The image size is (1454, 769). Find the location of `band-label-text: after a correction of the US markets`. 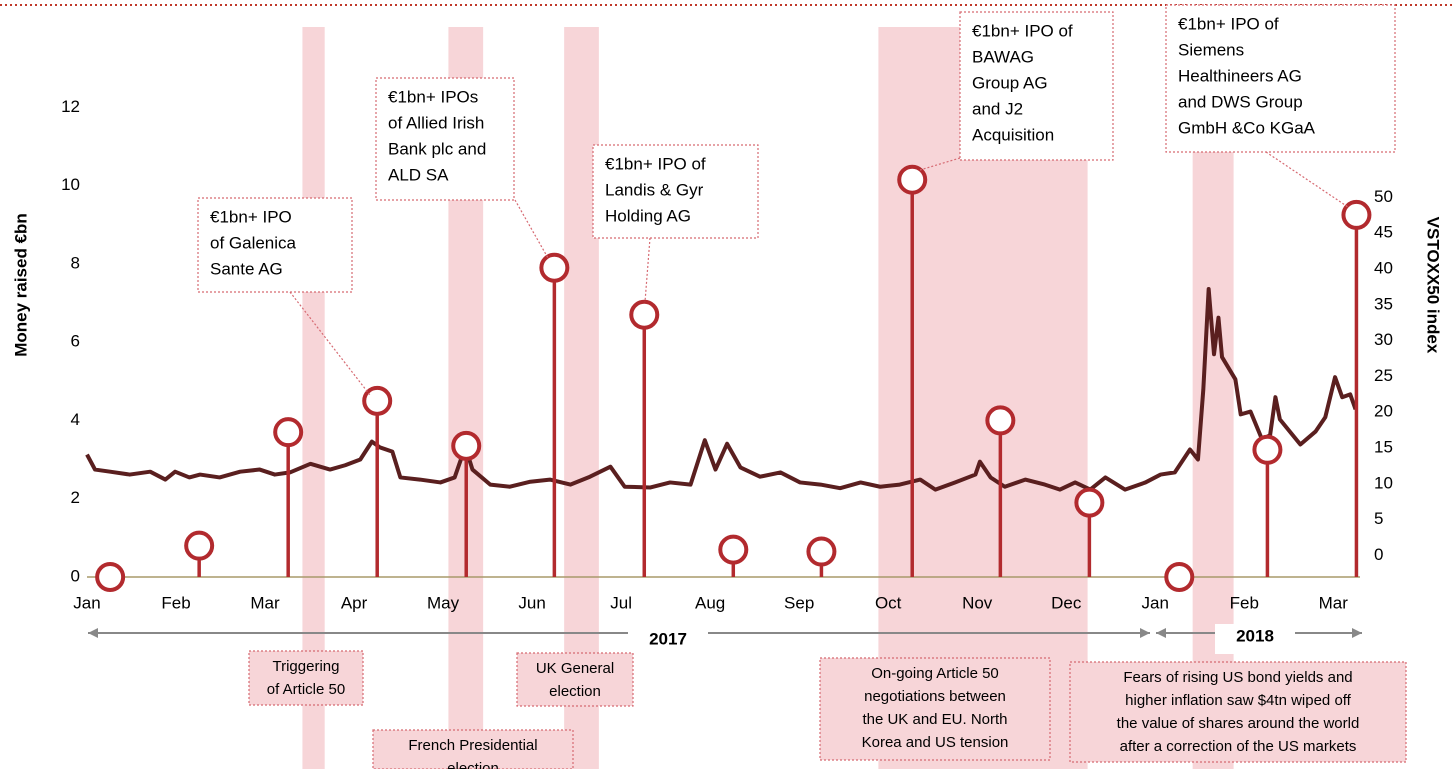

band-label-text: after a correction of the US markets is located at coordinates (1238, 746).